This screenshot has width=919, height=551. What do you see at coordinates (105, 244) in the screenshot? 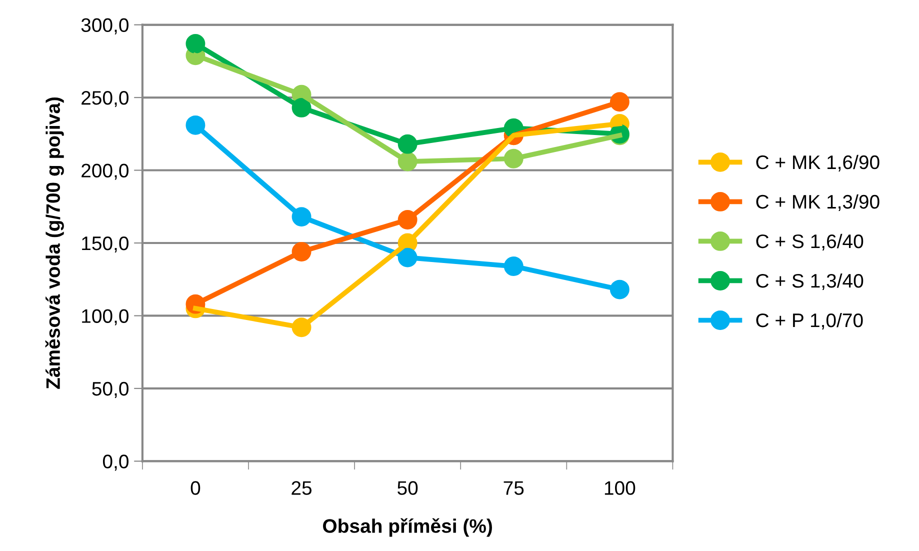
I see `y-tick-label: 150,0` at bounding box center [105, 244].